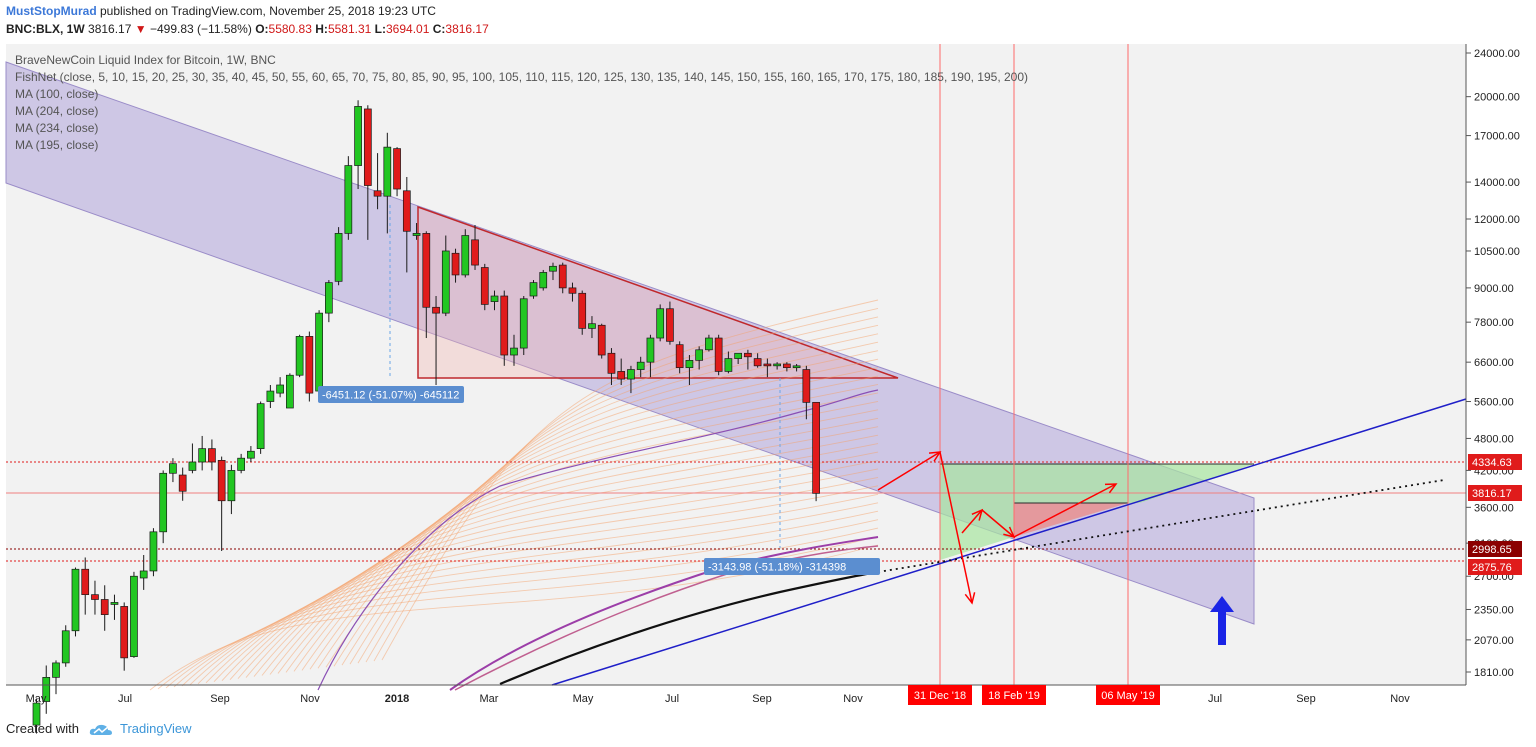  What do you see at coordinates (110, 29) in the screenshot?
I see `last-price: 3816.17` at bounding box center [110, 29].